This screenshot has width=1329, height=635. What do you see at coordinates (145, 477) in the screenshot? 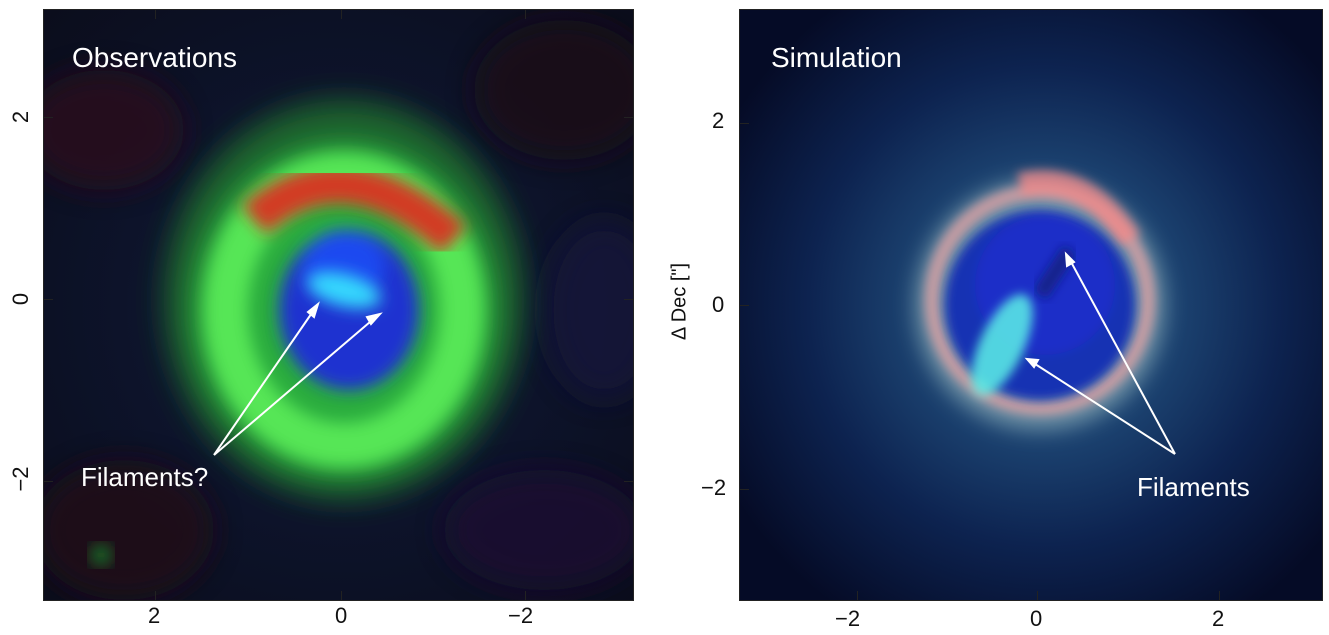
I see `observations-annotation: Filaments?` at bounding box center [145, 477].